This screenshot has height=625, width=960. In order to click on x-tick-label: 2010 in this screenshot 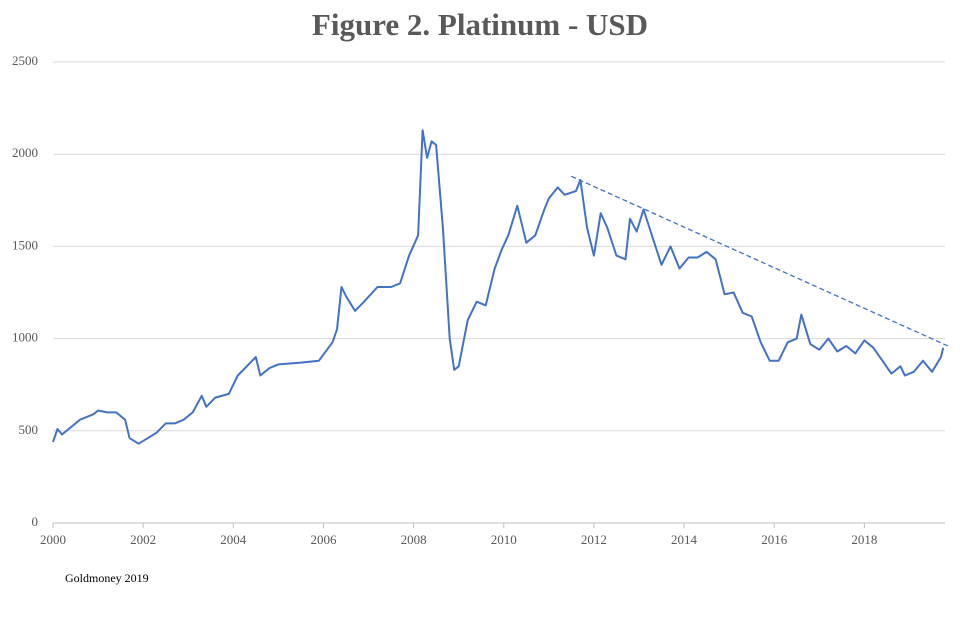, I will do `click(504, 539)`.